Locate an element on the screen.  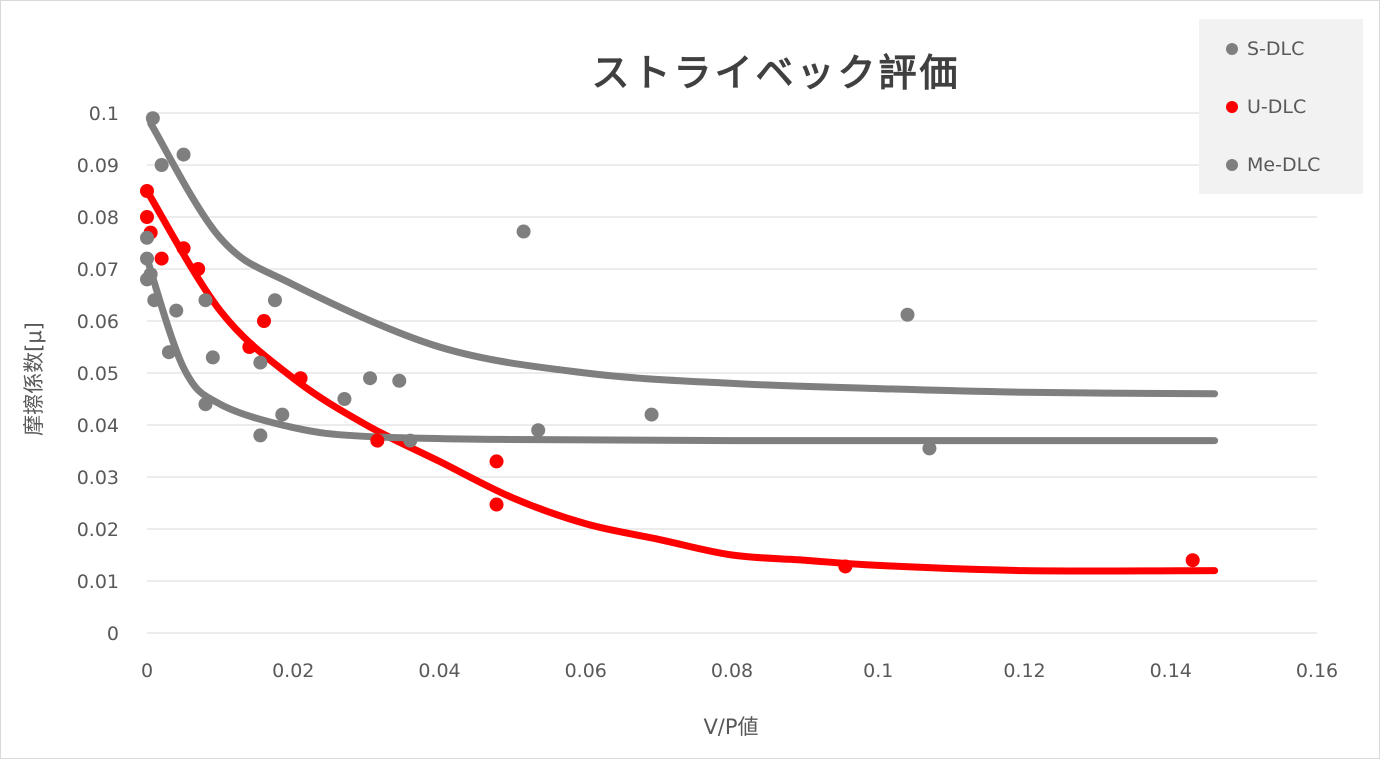
chart-title: ストライベック評価 is located at coordinates (775, 73).